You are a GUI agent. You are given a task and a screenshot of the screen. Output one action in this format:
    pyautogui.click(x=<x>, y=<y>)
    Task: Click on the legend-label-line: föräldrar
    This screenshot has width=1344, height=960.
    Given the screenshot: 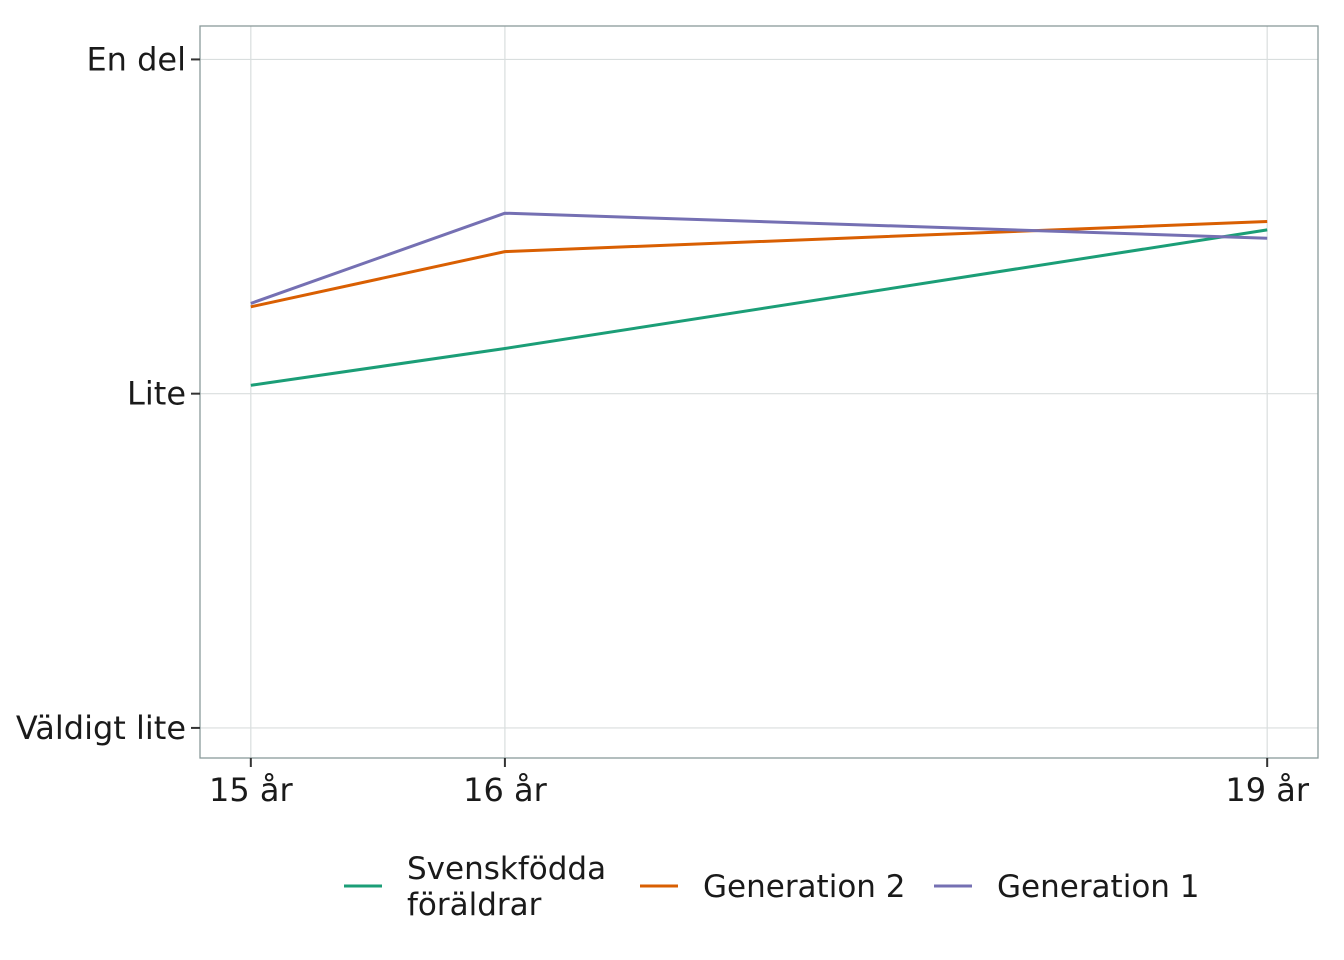 What is the action you would take?
    pyautogui.click(x=474, y=905)
    